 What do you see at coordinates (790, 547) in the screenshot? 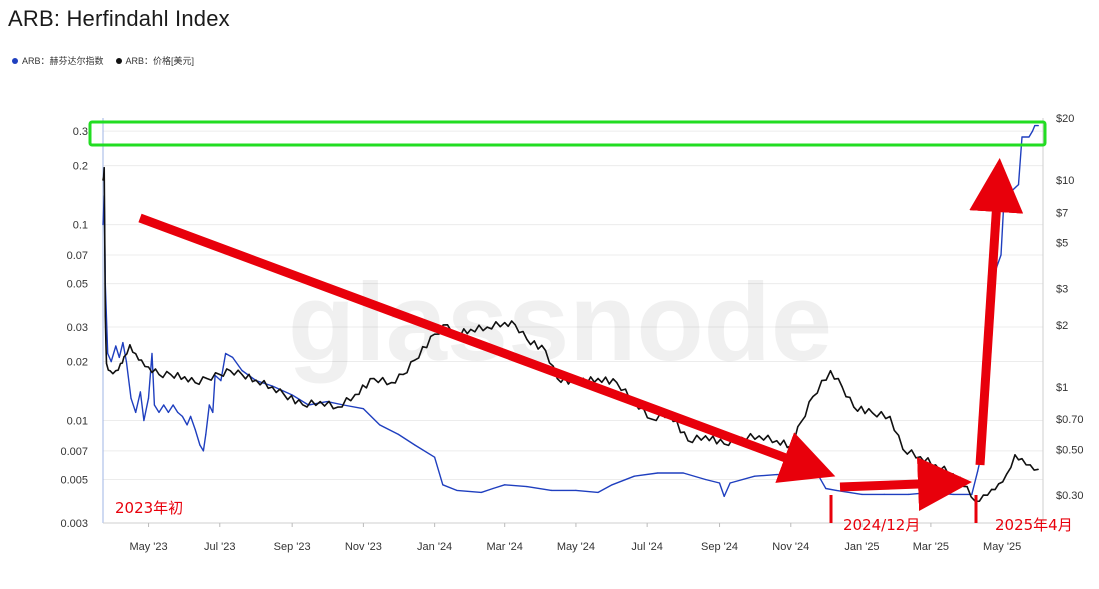
I see `x-tick-label: Nov '24` at bounding box center [790, 547].